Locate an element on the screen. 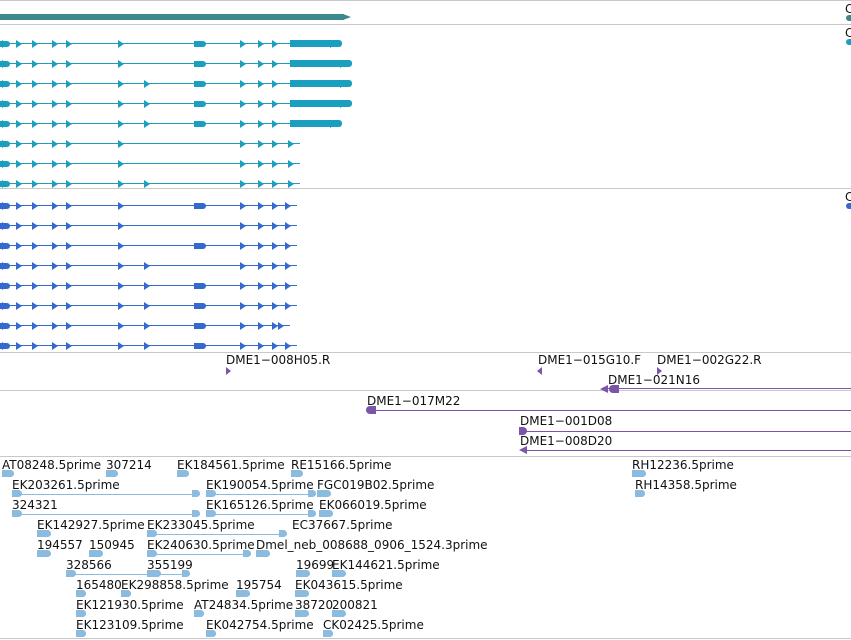  gene-summary-track: C is located at coordinates (425, 12).